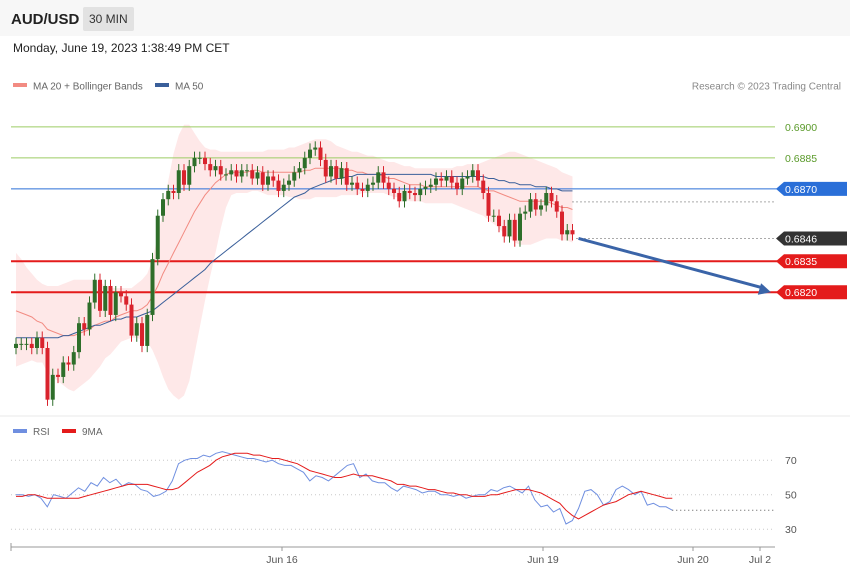 The width and height of the screenshot is (850, 576). What do you see at coordinates (88, 87) in the screenshot?
I see `ma20-legend-label: MA 20 + Bollinger Bands` at bounding box center [88, 87].